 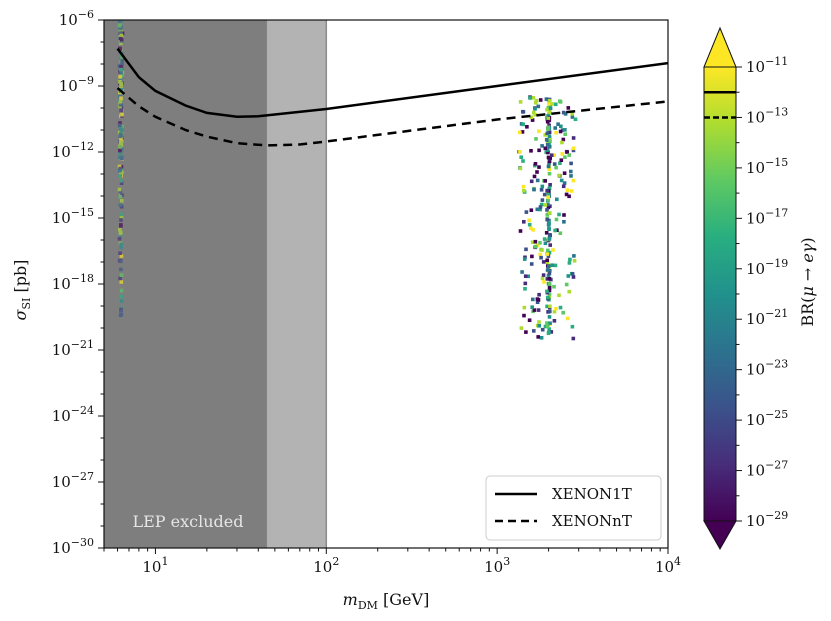 I want to click on x-tick-label: 10¹, so click(x=155, y=565).